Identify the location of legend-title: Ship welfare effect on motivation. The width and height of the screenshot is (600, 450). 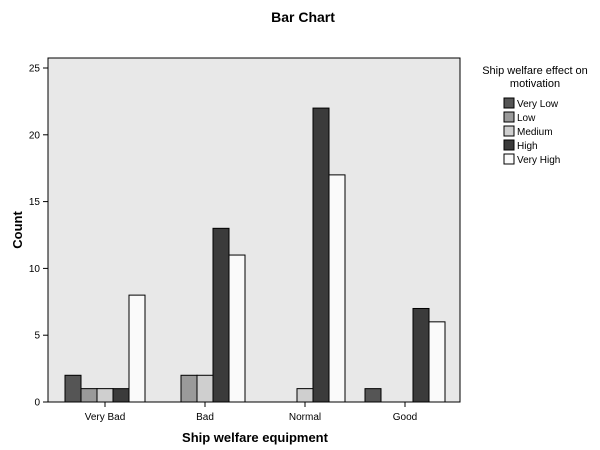
(535, 77).